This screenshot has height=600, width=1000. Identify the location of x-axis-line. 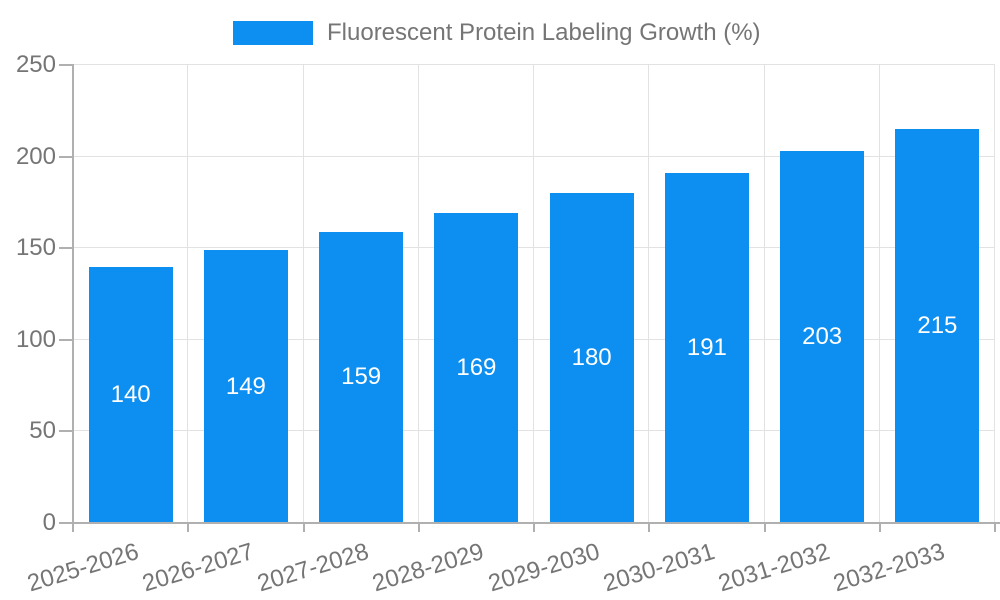
(529, 523).